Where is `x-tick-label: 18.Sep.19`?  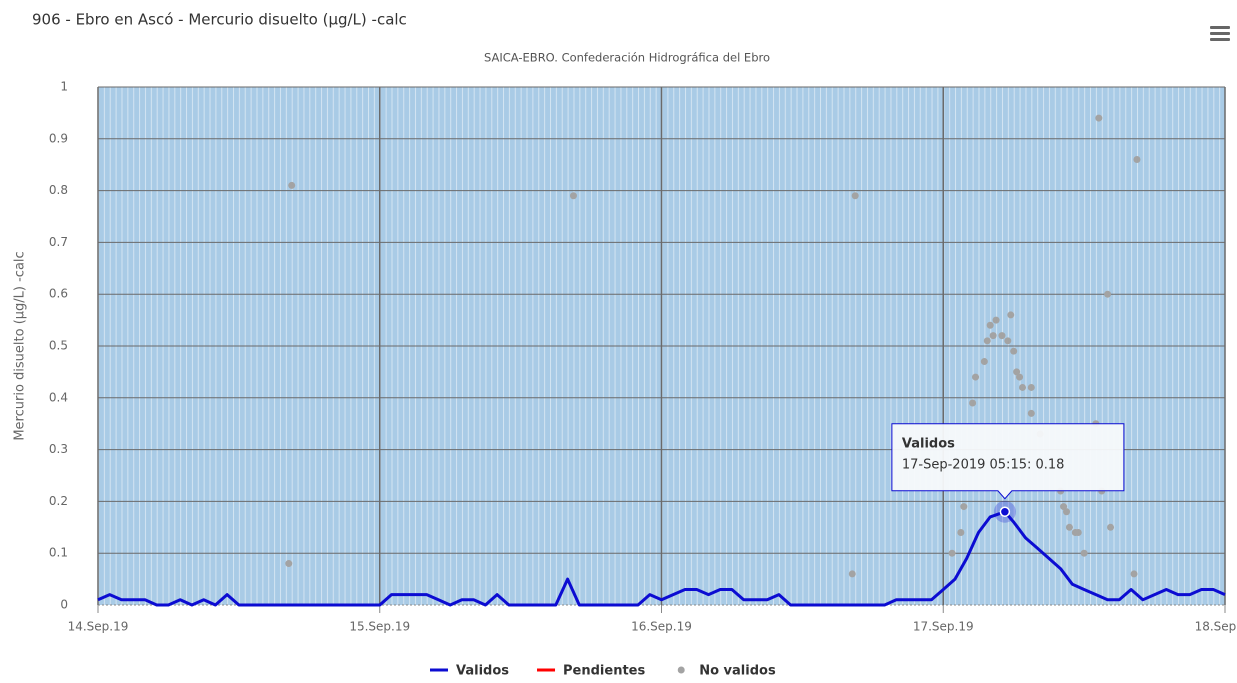 x-tick-label: 18.Sep.19 is located at coordinates (1216, 627).